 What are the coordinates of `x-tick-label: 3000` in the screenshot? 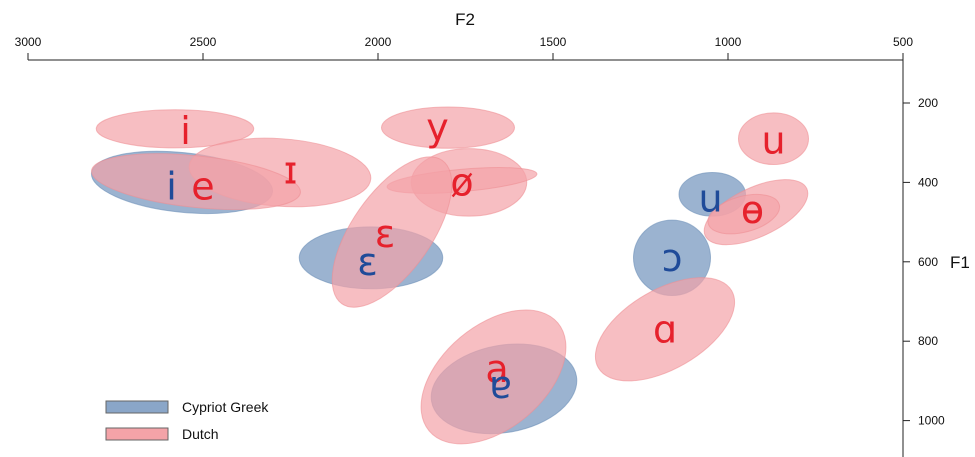 It's located at (28, 42).